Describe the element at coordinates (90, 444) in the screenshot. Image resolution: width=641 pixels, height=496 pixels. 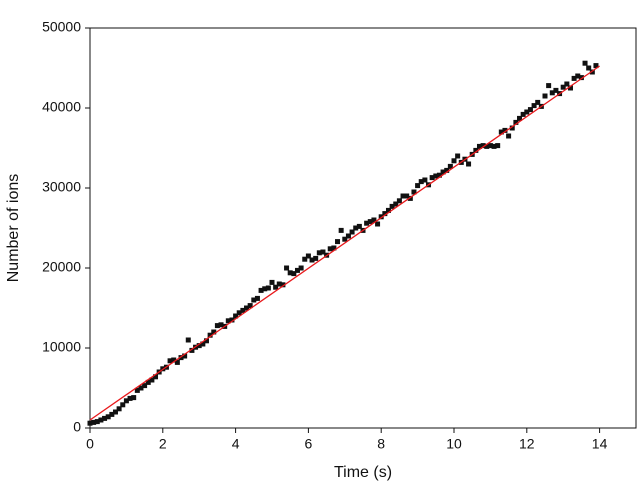
I see `x-tick-label: 0` at that location.